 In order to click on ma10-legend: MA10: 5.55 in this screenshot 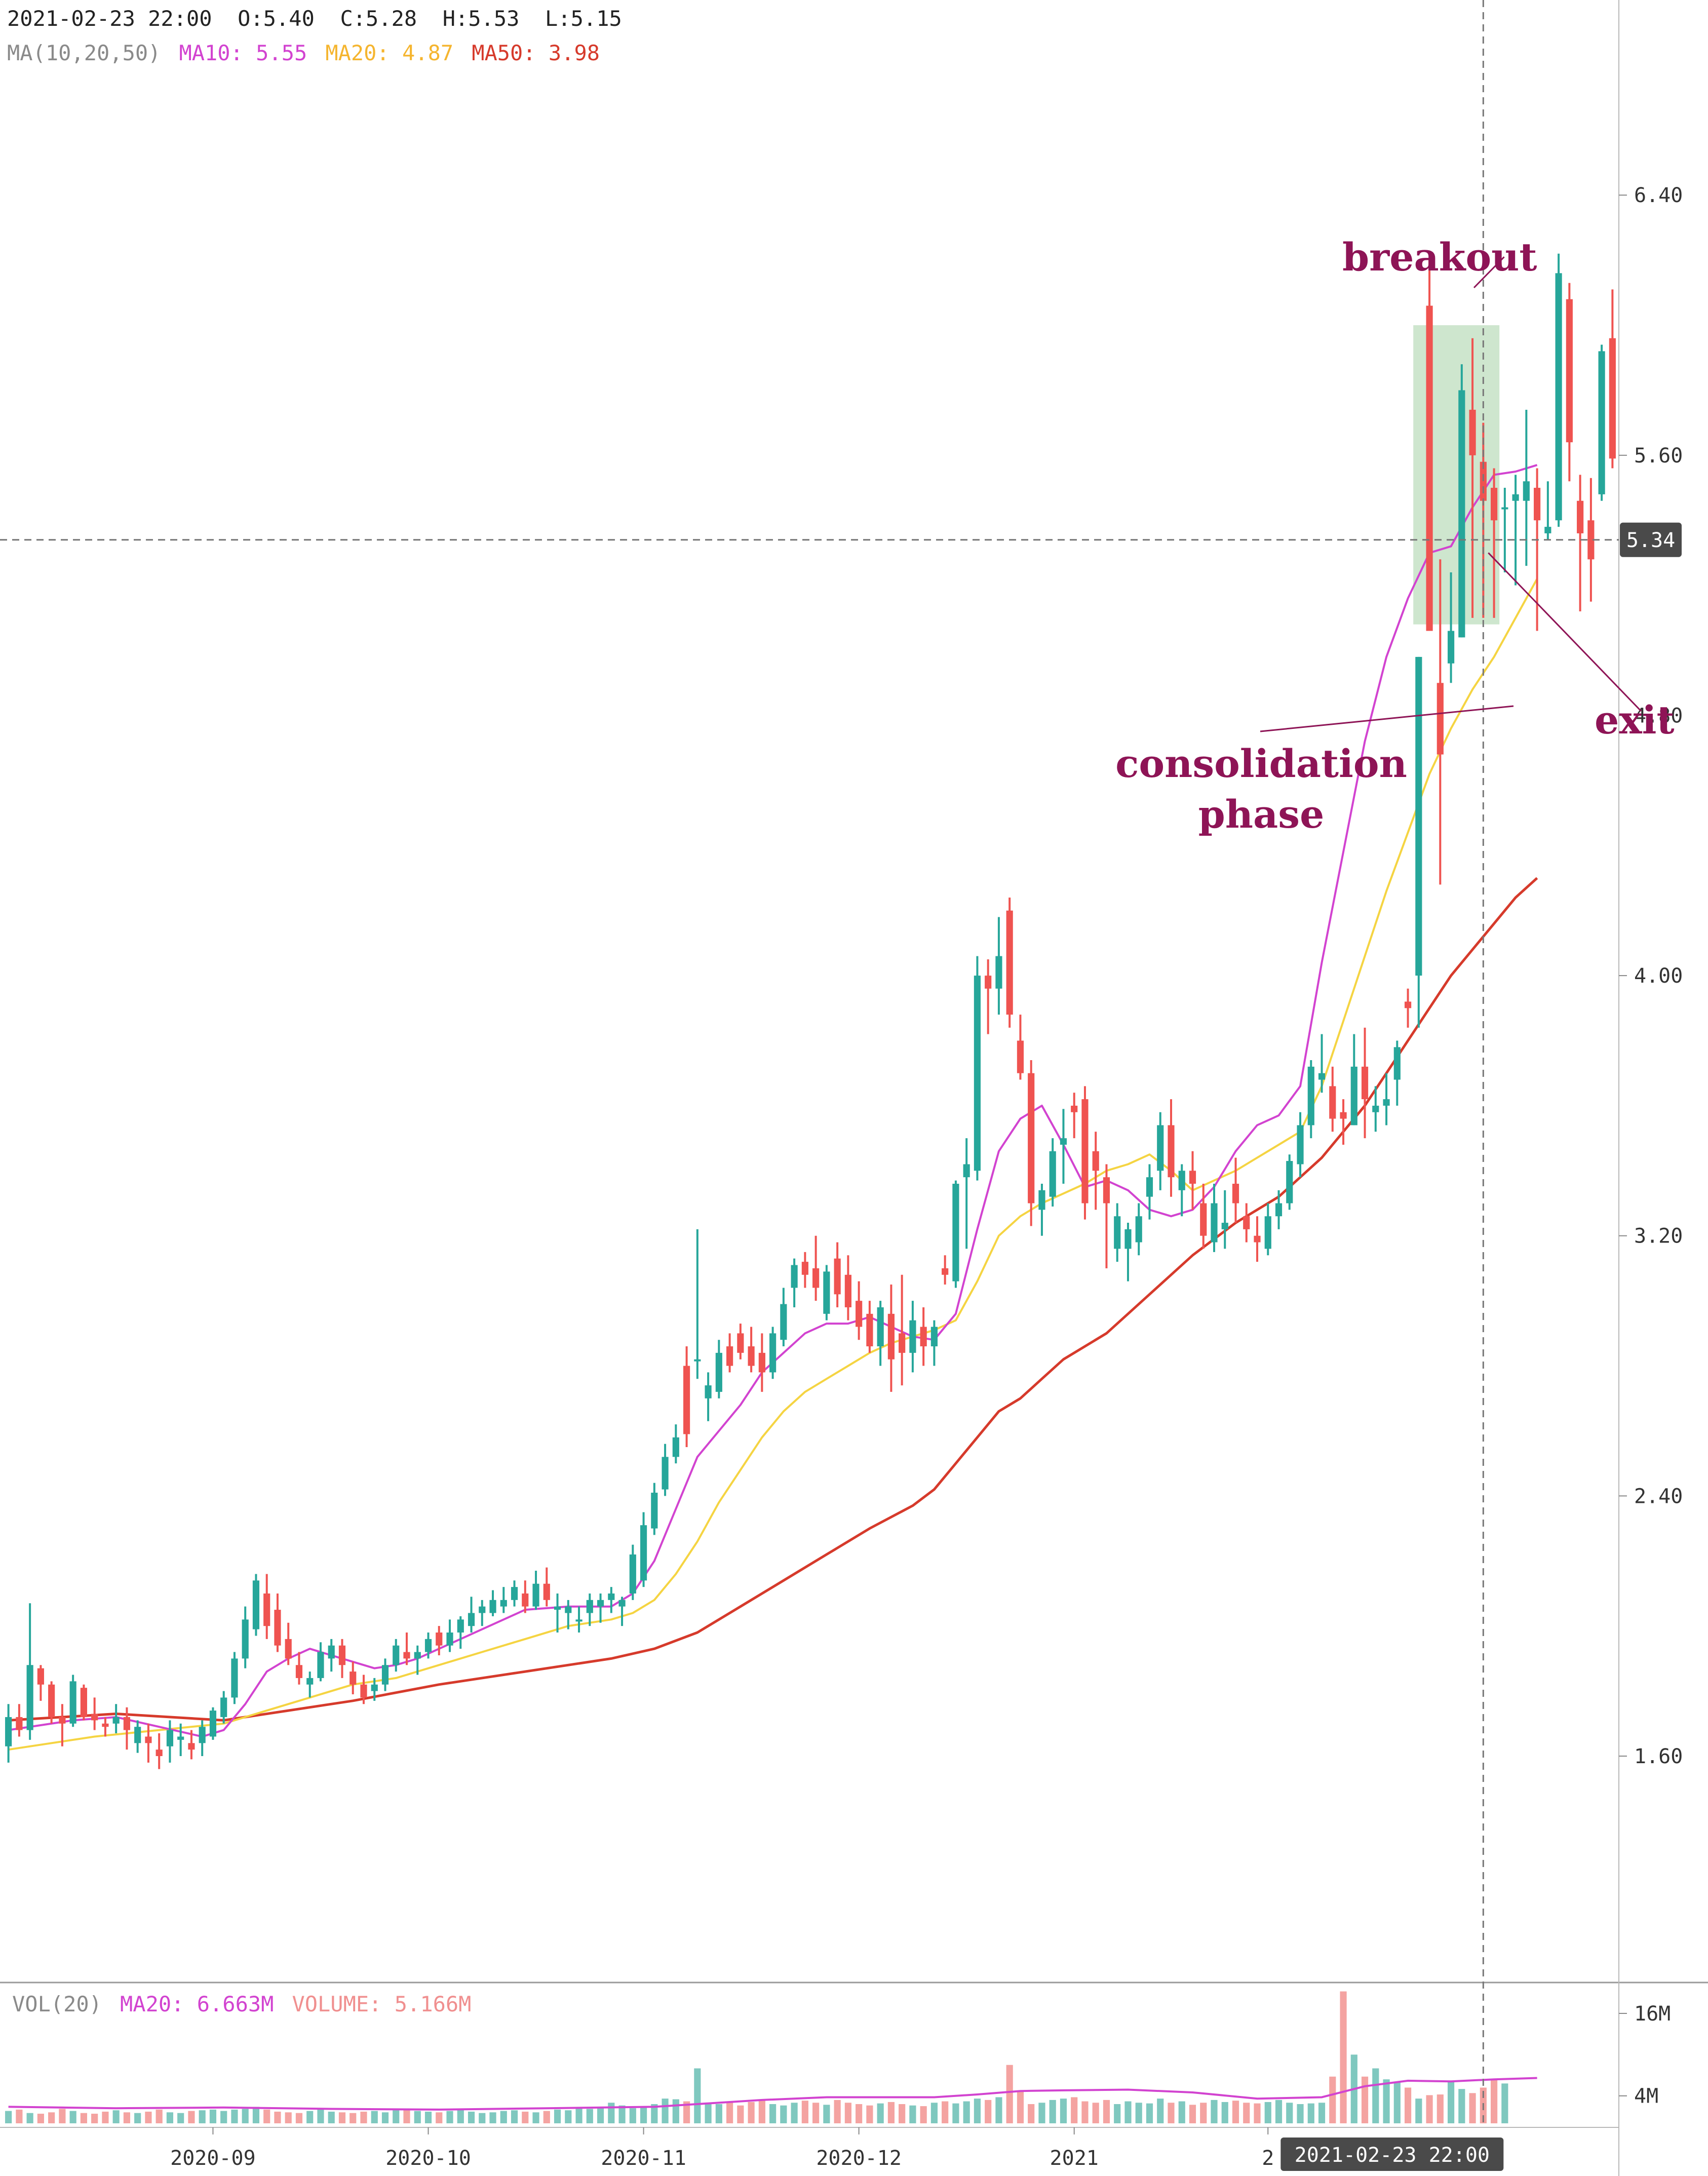, I will do `click(243, 53)`.